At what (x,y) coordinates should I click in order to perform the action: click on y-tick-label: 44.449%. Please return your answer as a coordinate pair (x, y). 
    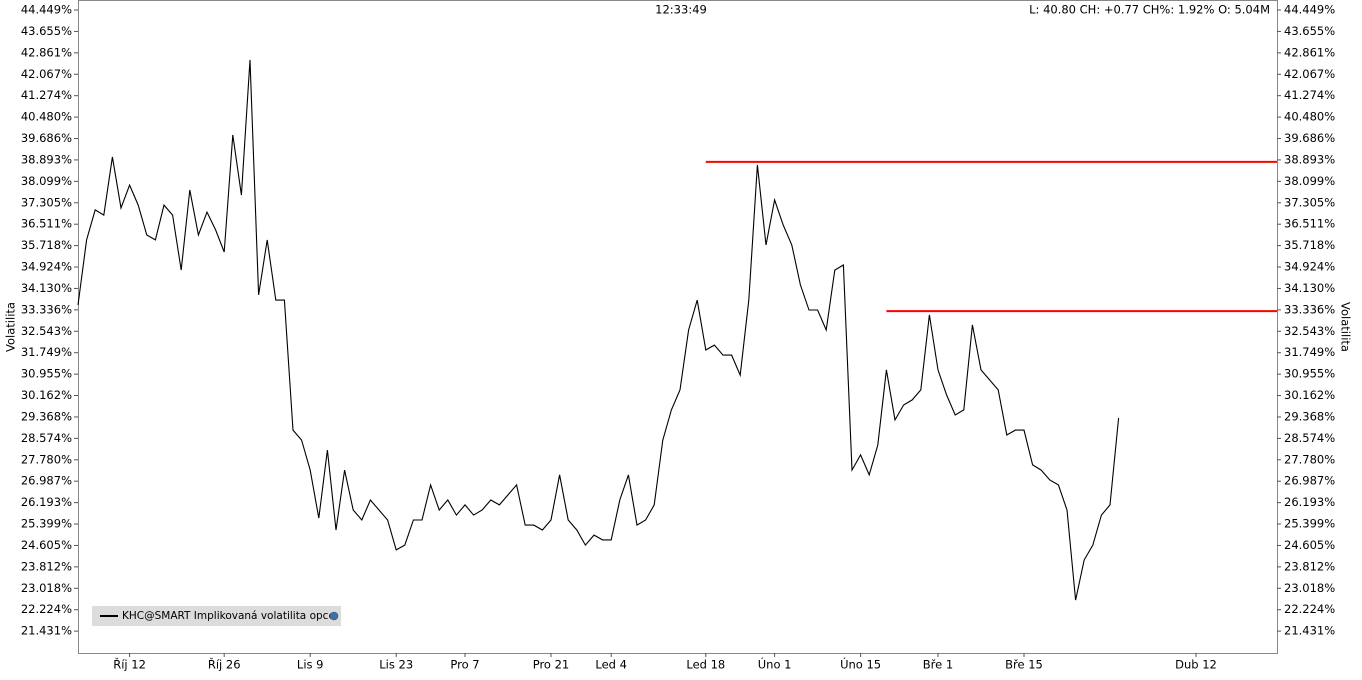
    Looking at the image, I should click on (46, 10).